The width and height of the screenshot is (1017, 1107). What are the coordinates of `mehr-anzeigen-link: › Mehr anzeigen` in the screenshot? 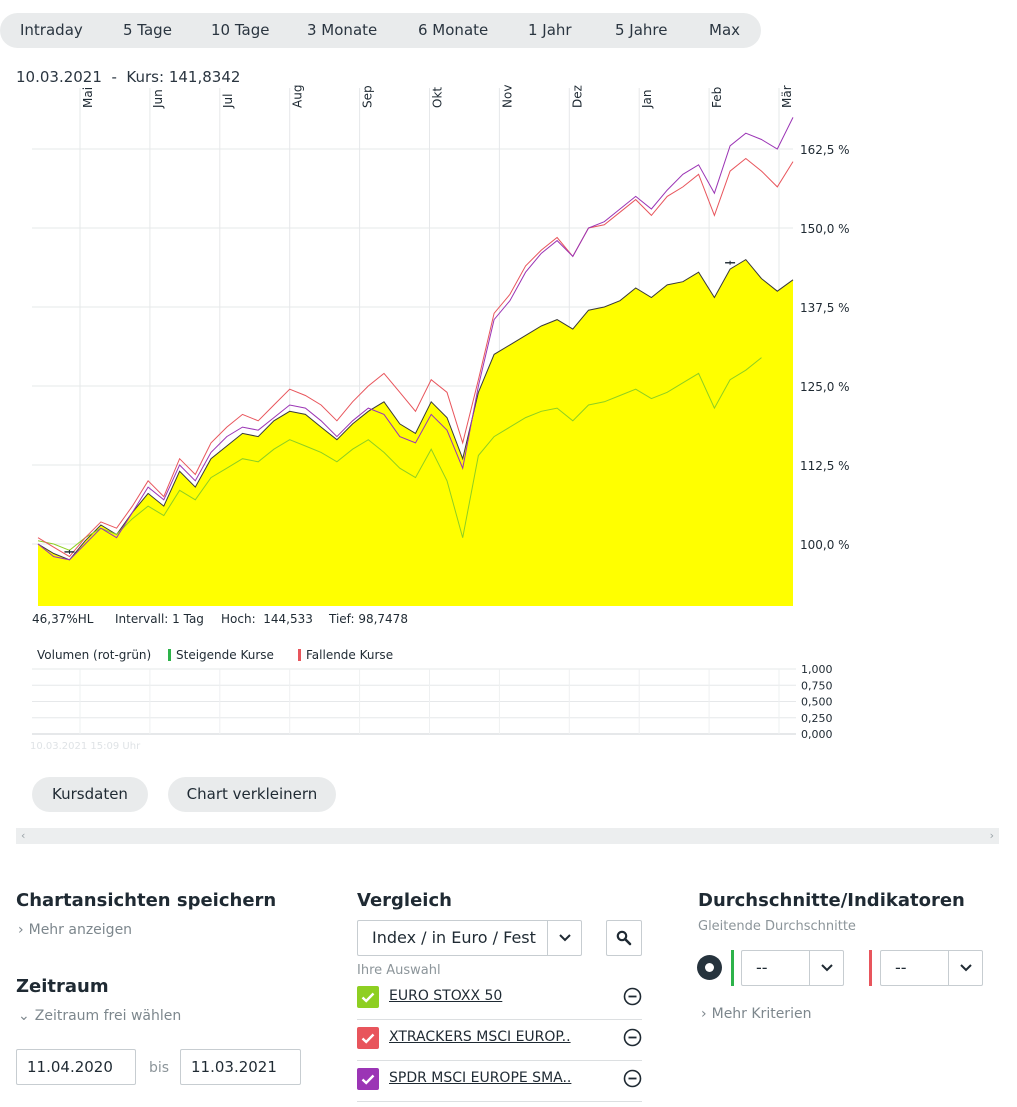 It's located at (75, 930).